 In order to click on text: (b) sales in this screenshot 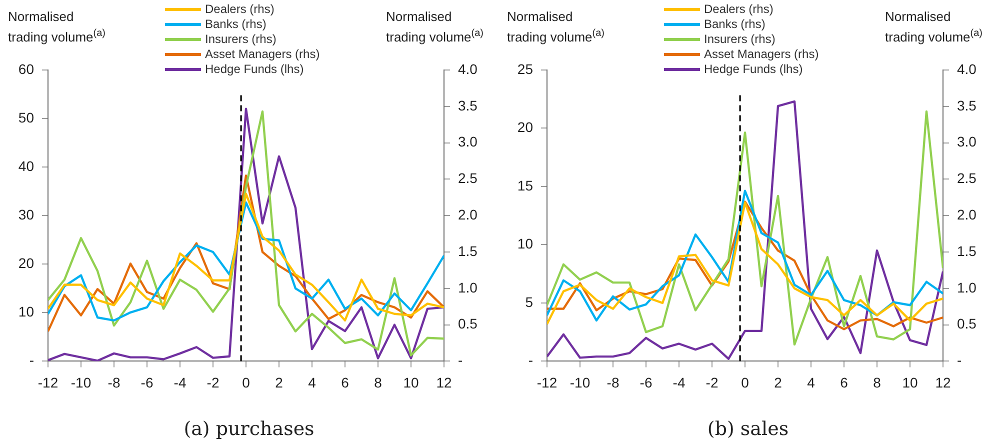, I will do `click(748, 429)`.